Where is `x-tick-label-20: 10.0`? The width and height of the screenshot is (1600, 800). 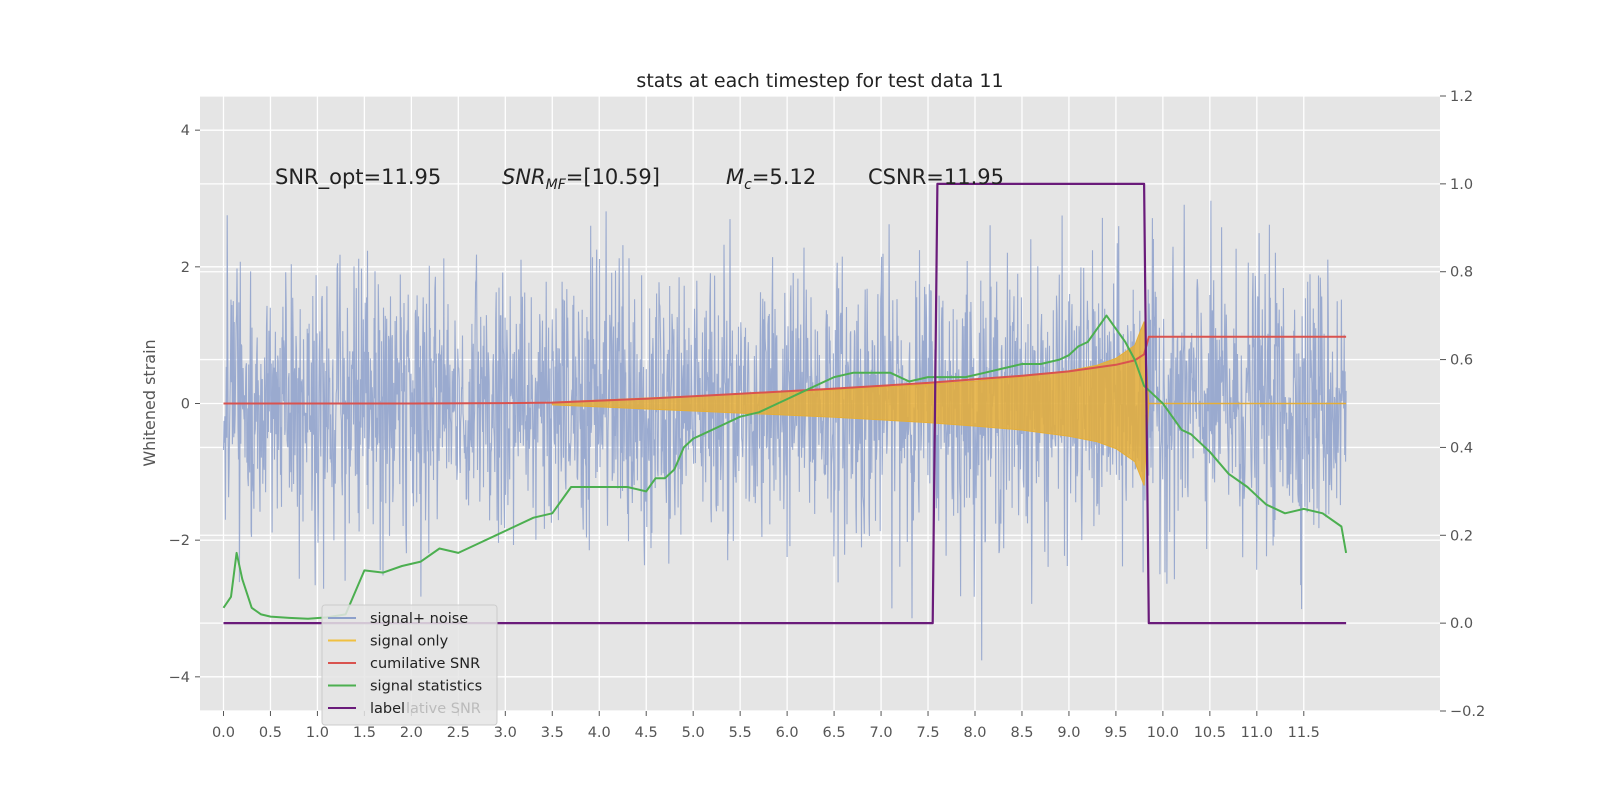
x-tick-label-20: 10.0 is located at coordinates (1163, 733).